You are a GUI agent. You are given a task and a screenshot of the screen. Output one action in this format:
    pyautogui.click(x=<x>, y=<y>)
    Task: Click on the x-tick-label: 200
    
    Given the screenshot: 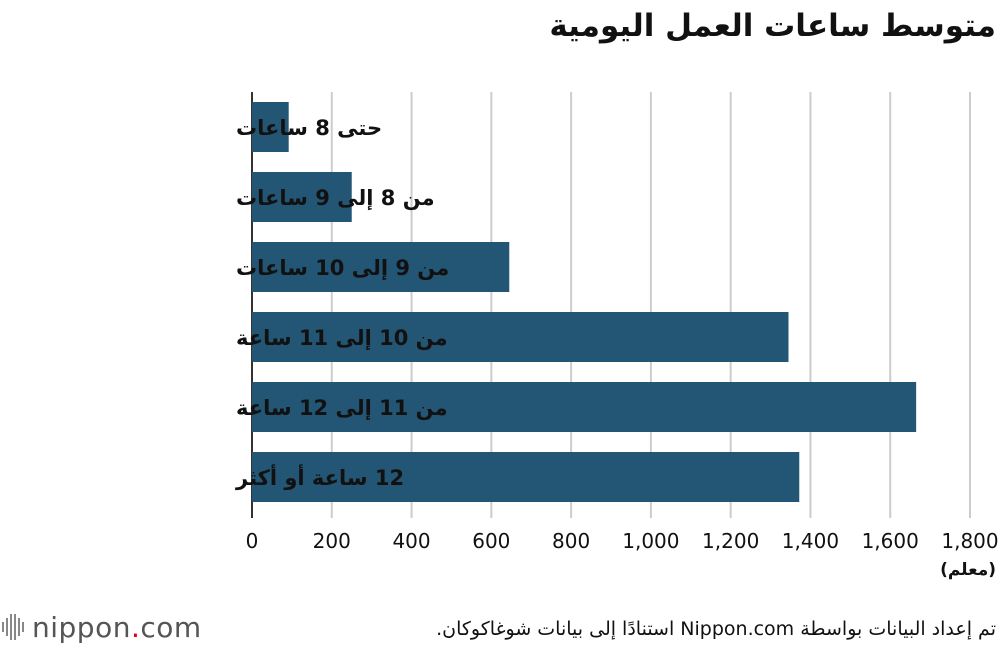 What is the action you would take?
    pyautogui.click(x=332, y=541)
    